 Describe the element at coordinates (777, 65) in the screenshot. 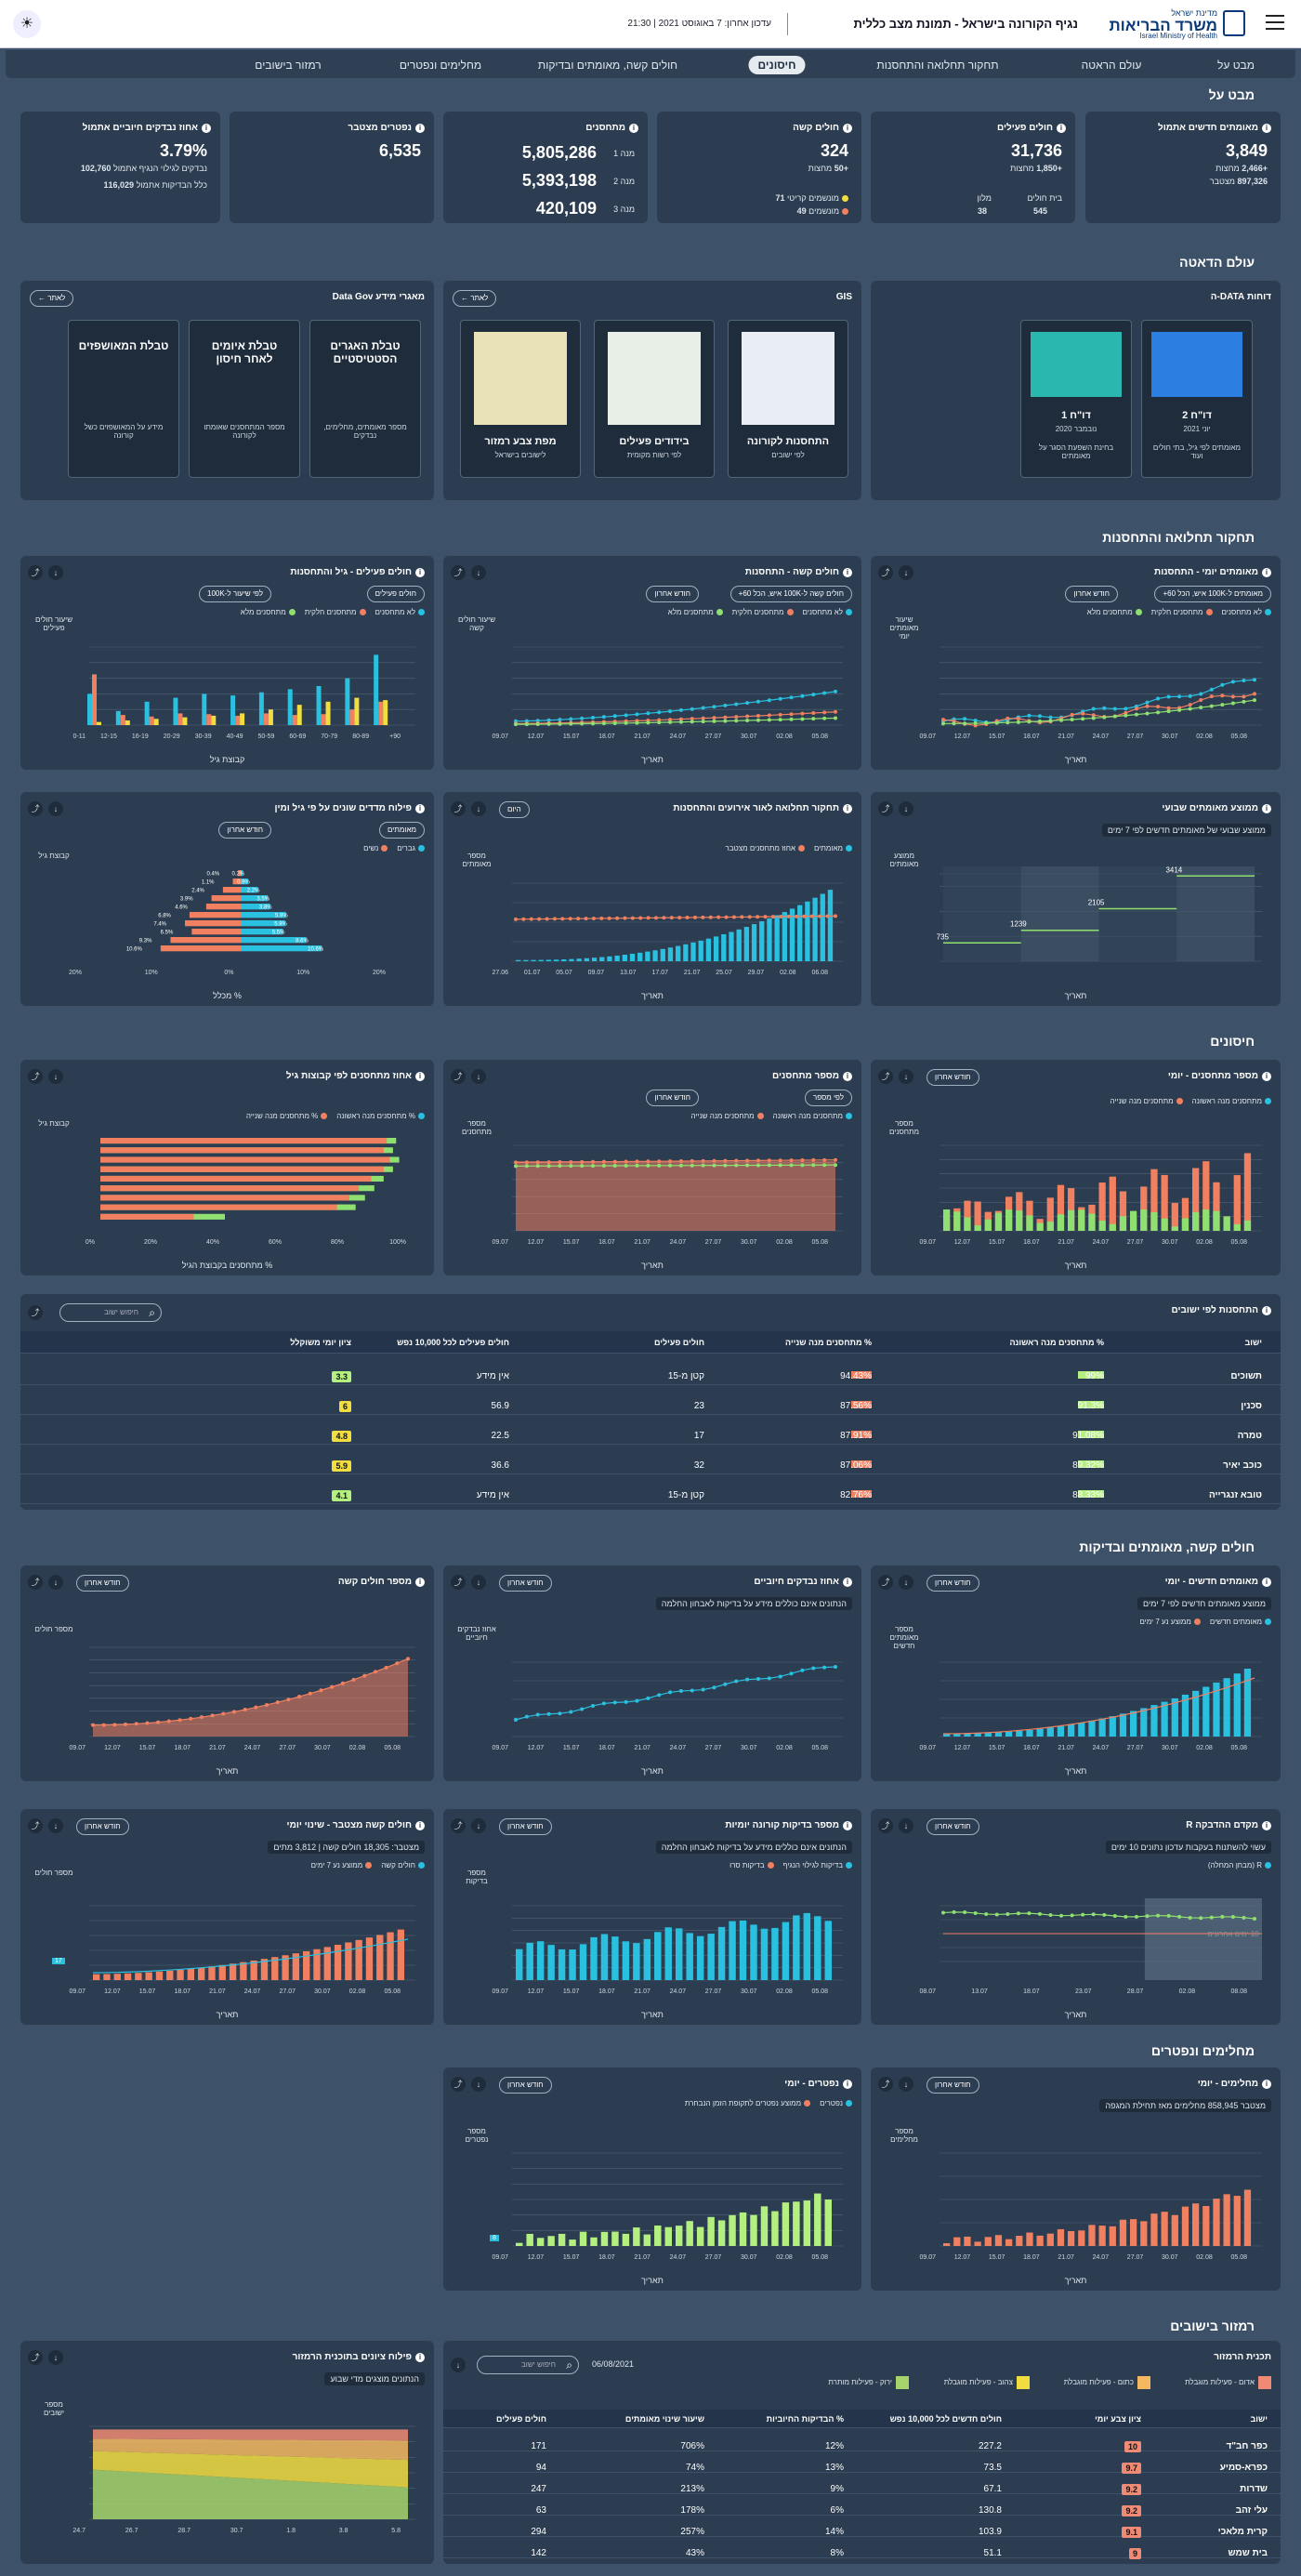

I see `nav-item-vaccines: חיסונים` at that location.